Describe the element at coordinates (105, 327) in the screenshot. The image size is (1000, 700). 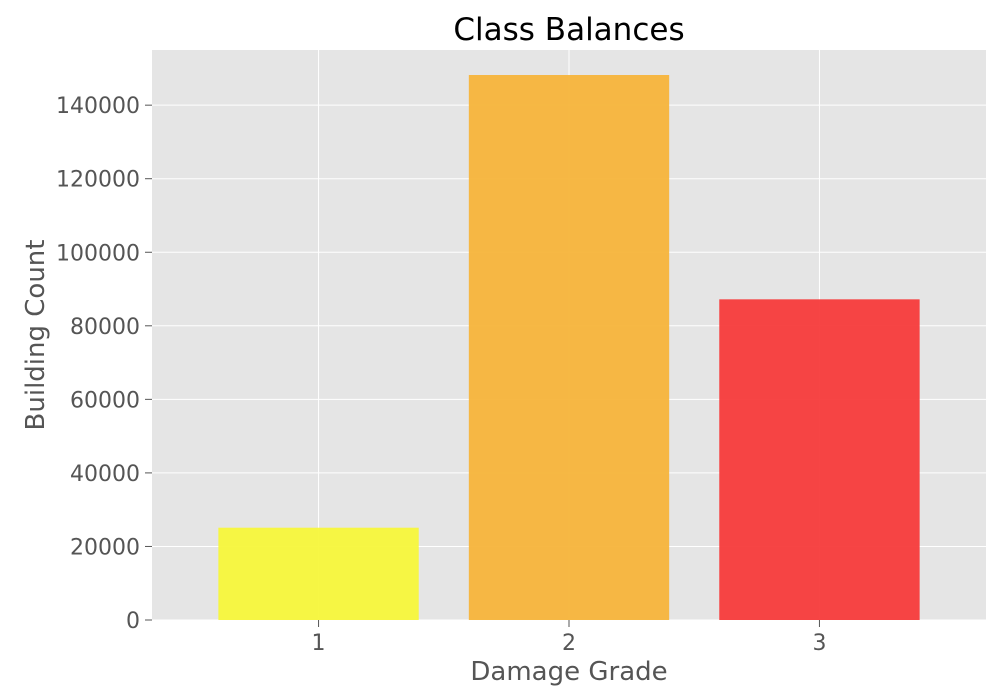
I see `y-tick-label: 80000` at that location.